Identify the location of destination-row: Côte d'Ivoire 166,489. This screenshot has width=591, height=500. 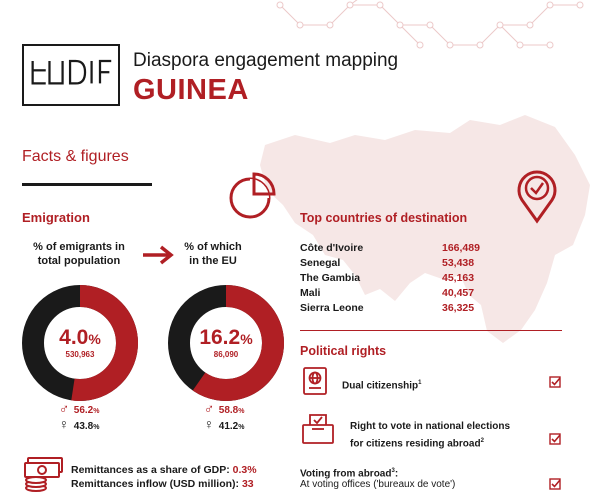
(395, 248).